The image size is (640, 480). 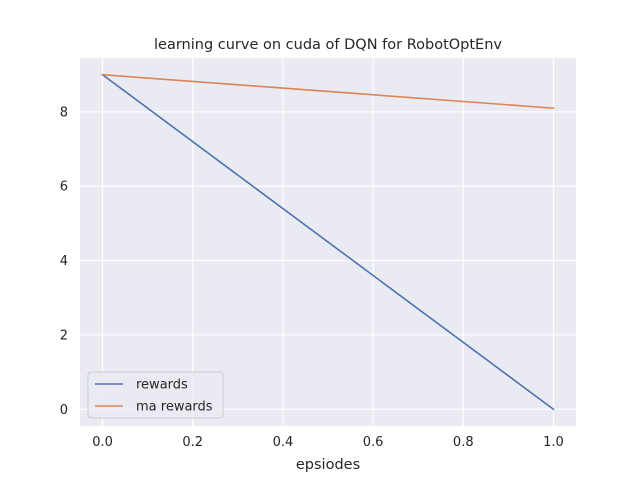 What do you see at coordinates (283, 442) in the screenshot?
I see `x-tick-label: 0.4` at bounding box center [283, 442].